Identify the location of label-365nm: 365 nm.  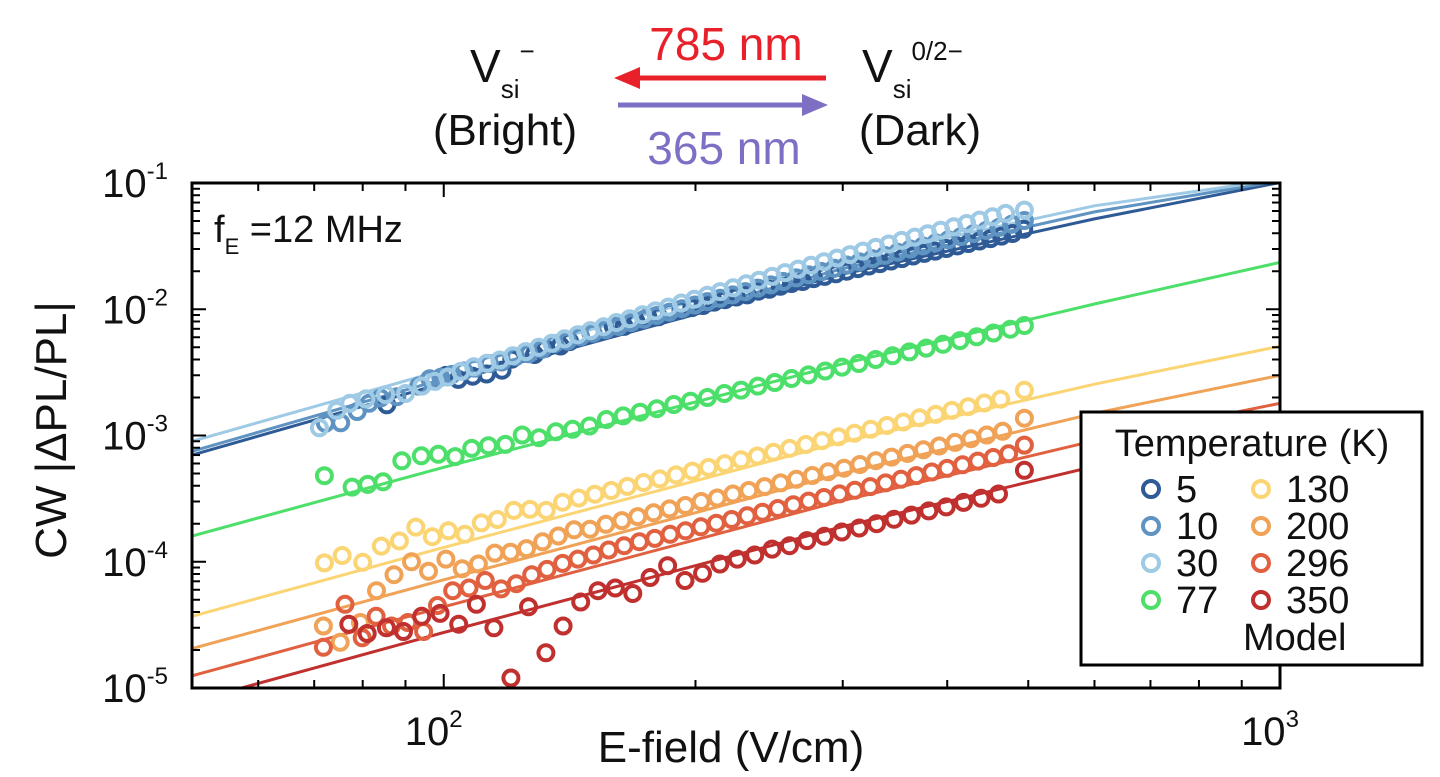
(723, 148).